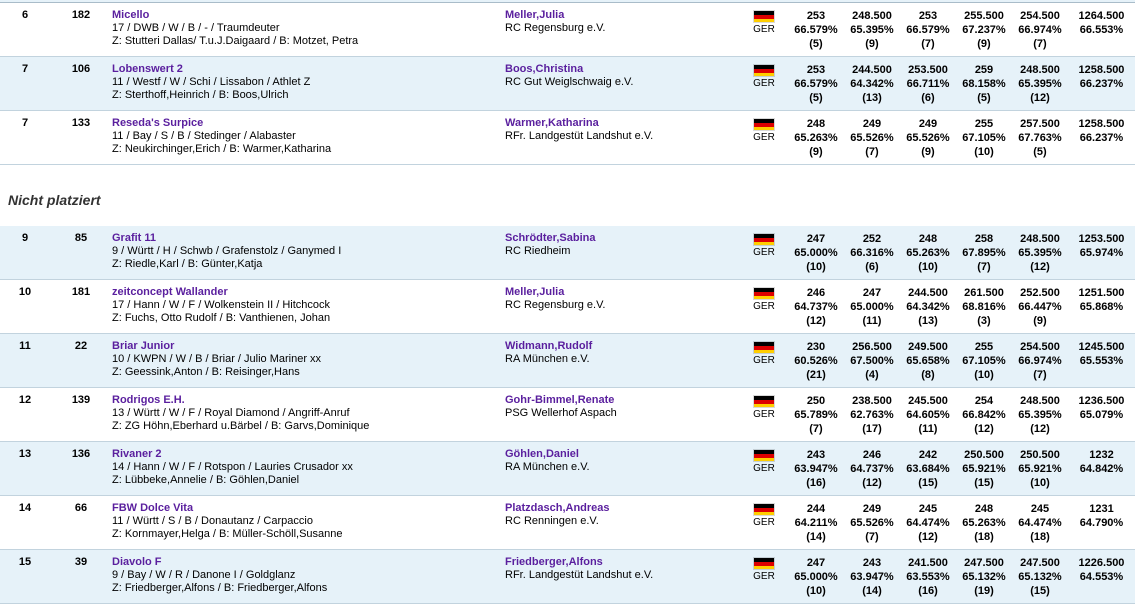 The height and width of the screenshot is (609, 1135). What do you see at coordinates (158, 123) in the screenshot?
I see `horse-name-link: Reseda's Surpice` at bounding box center [158, 123].